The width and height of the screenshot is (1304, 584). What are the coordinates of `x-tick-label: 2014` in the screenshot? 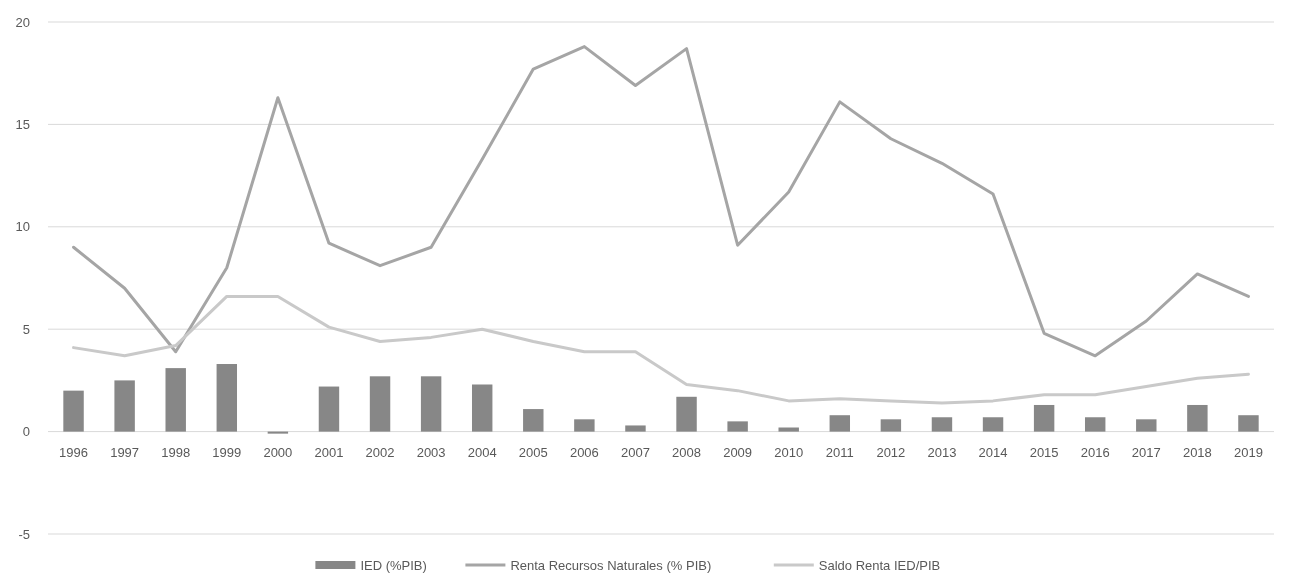 It's located at (993, 452).